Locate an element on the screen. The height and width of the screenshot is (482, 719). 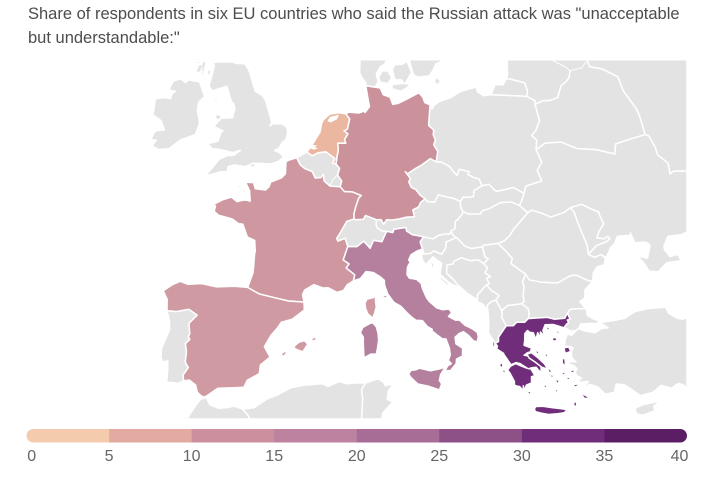
svg-text: 25 is located at coordinates (439, 456).